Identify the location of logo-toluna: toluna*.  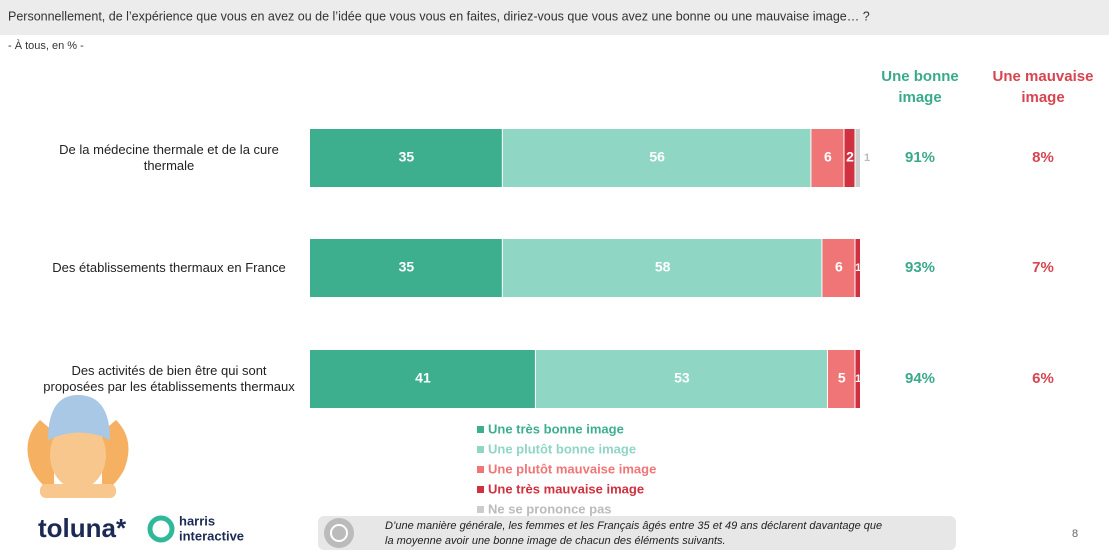
(82, 528).